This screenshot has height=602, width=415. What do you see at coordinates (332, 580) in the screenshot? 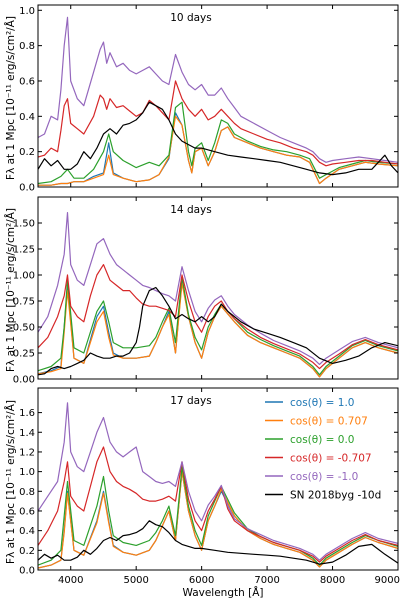
I see `x-tick-label: 8000` at bounding box center [332, 580].